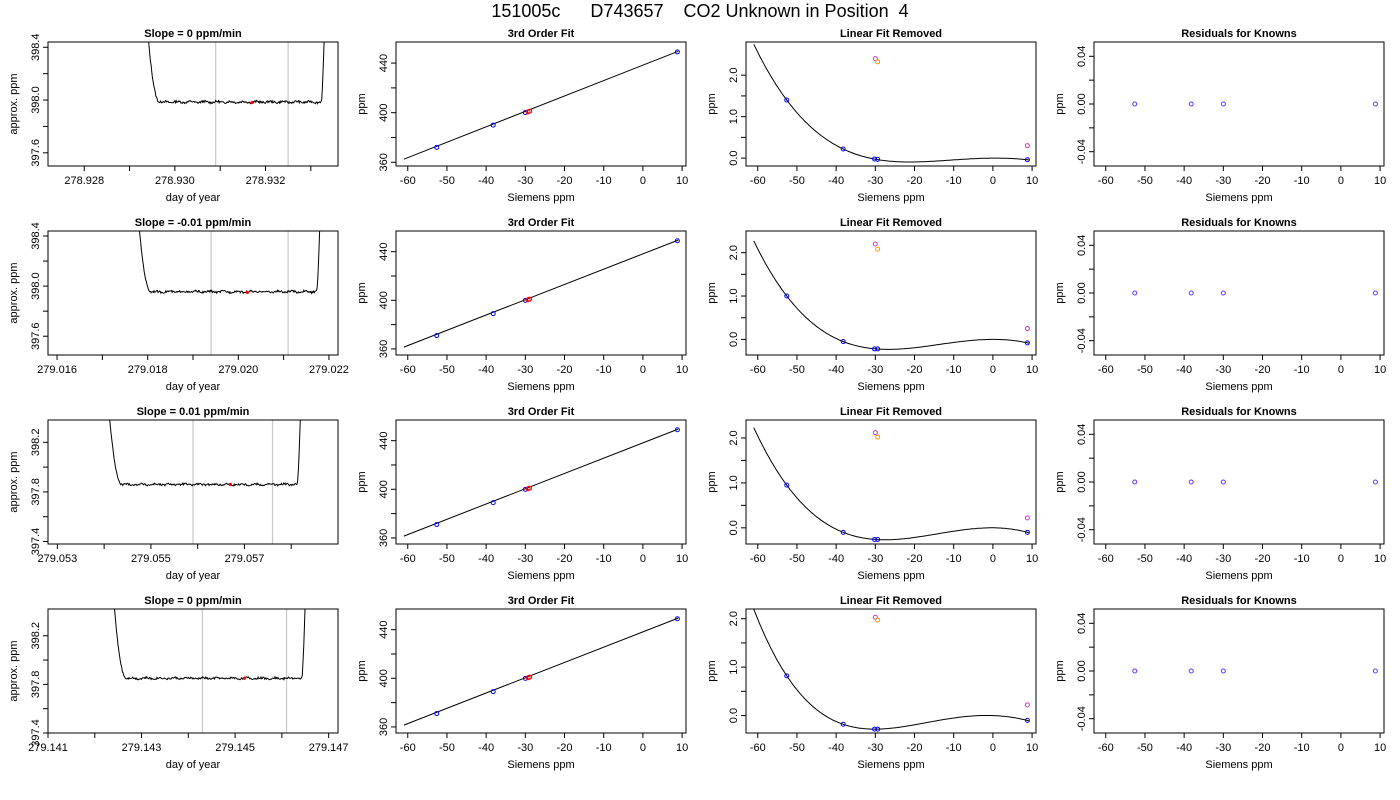 The image size is (1400, 800). I want to click on x-tick-label: 10, so click(682, 559).